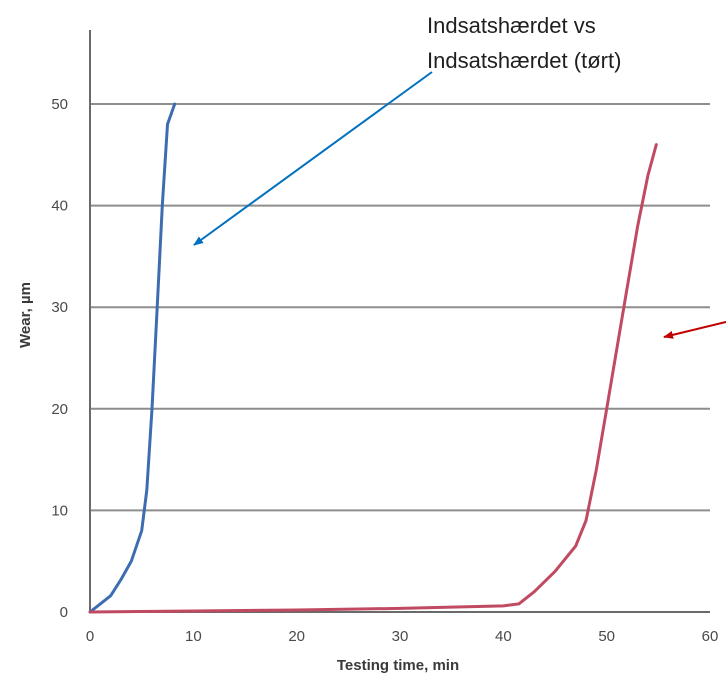  Describe the element at coordinates (296, 636) in the screenshot. I see `x-tick-label: 20` at that location.